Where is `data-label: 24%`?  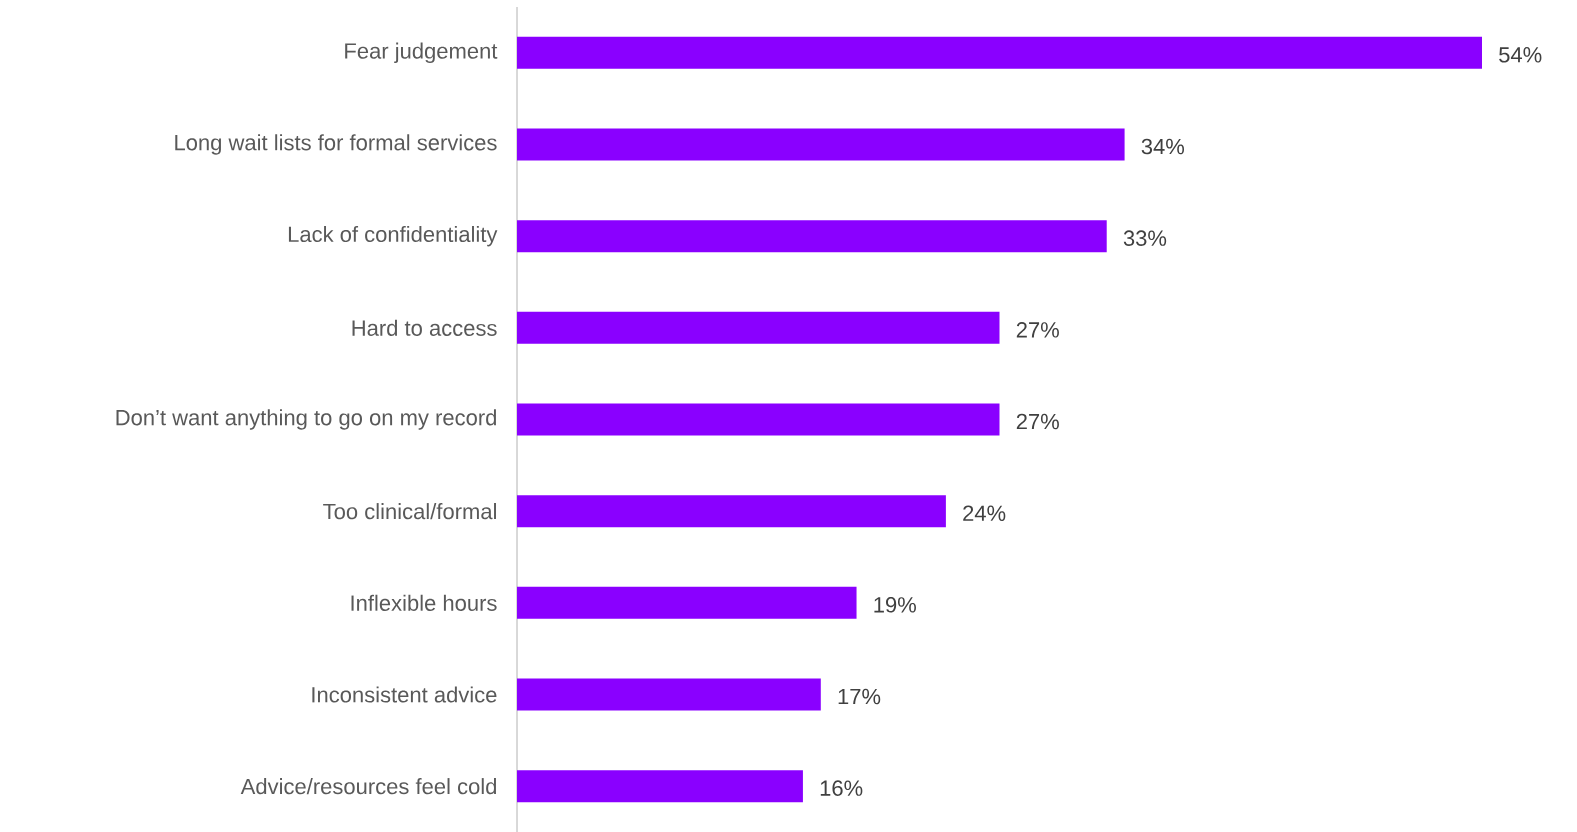
data-label: 24% is located at coordinates (984, 513).